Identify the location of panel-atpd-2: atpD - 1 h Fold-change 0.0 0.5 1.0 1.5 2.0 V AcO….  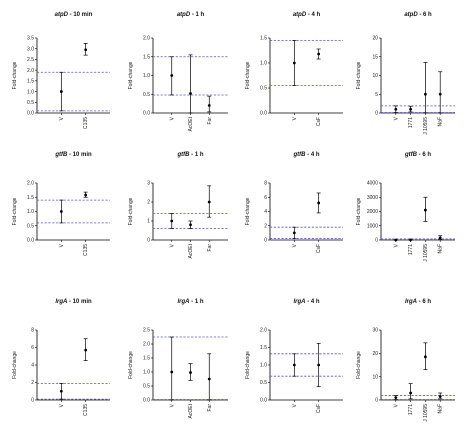
(178, 71).